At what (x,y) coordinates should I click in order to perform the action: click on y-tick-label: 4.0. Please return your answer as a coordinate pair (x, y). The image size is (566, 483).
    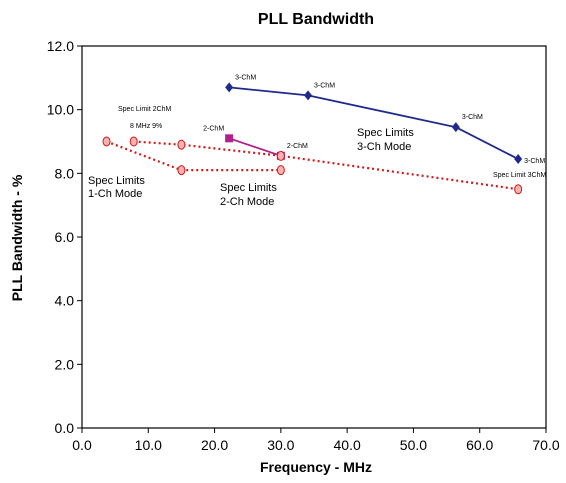
    Looking at the image, I should click on (65, 301).